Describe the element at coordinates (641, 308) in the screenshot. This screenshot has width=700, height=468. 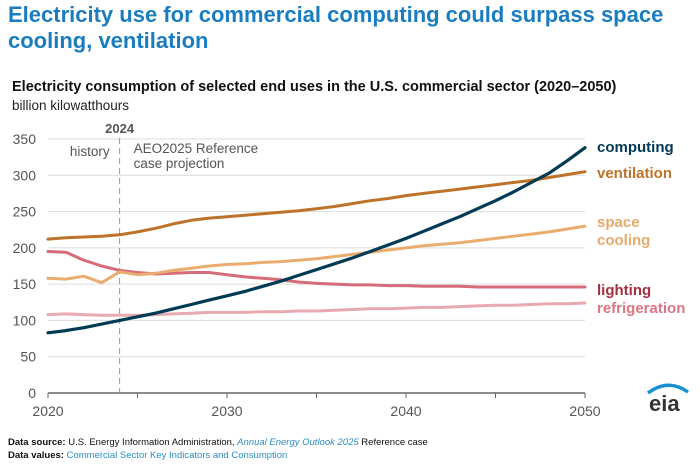
I see `series-label-refrigeration: refrigeration` at that location.